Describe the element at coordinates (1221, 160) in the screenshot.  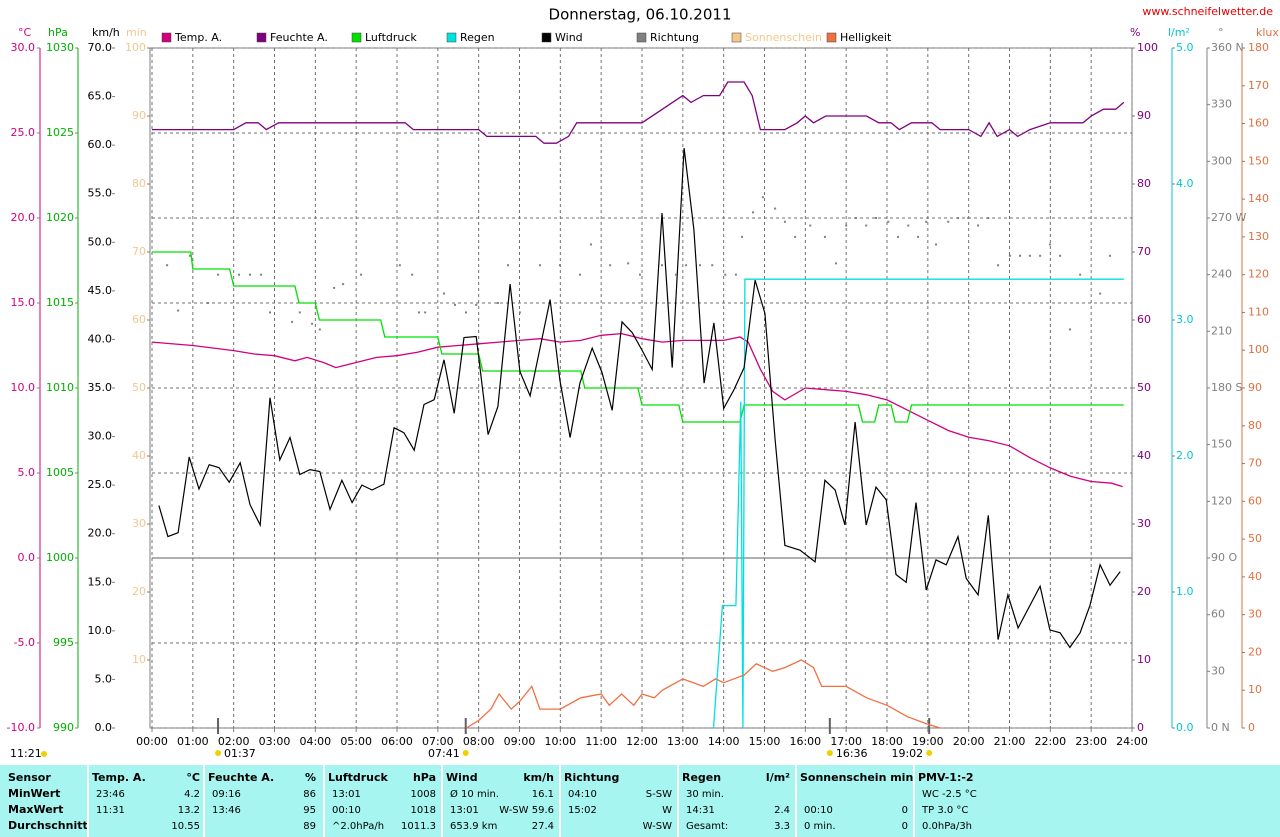
I see `y-tick-label: 300` at that location.